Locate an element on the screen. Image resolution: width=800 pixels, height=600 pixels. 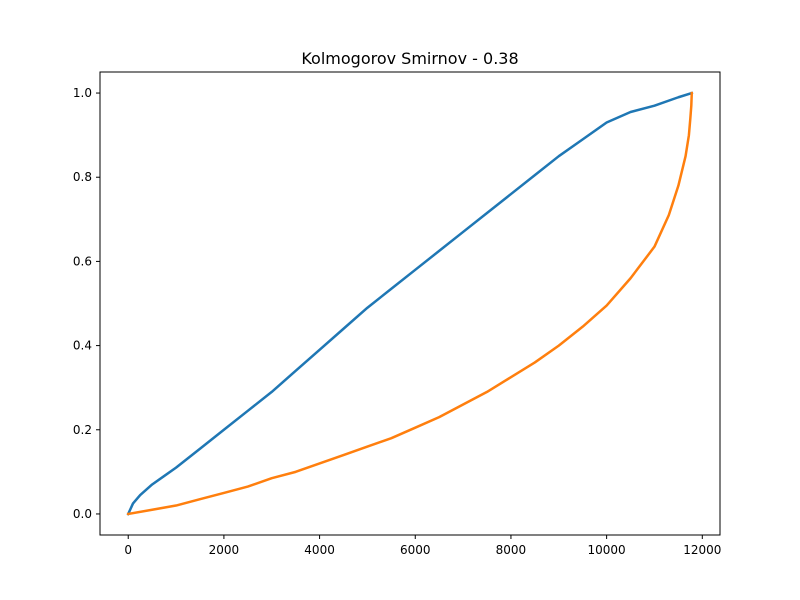
x-tick-label: 0 is located at coordinates (128, 550).